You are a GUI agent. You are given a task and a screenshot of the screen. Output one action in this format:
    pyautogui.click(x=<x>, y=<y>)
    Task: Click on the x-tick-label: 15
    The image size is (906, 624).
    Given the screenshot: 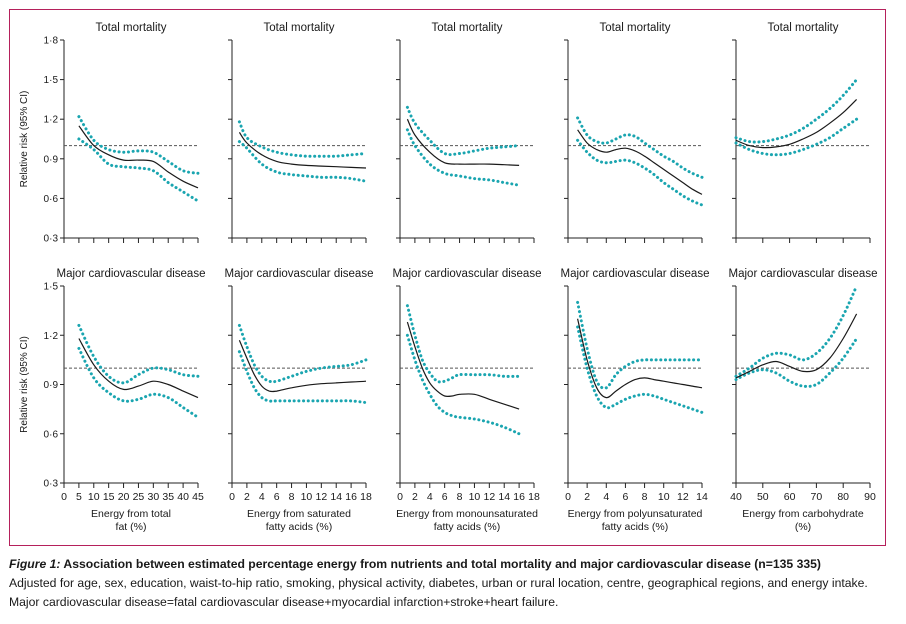 What is the action you would take?
    pyautogui.click(x=109, y=497)
    